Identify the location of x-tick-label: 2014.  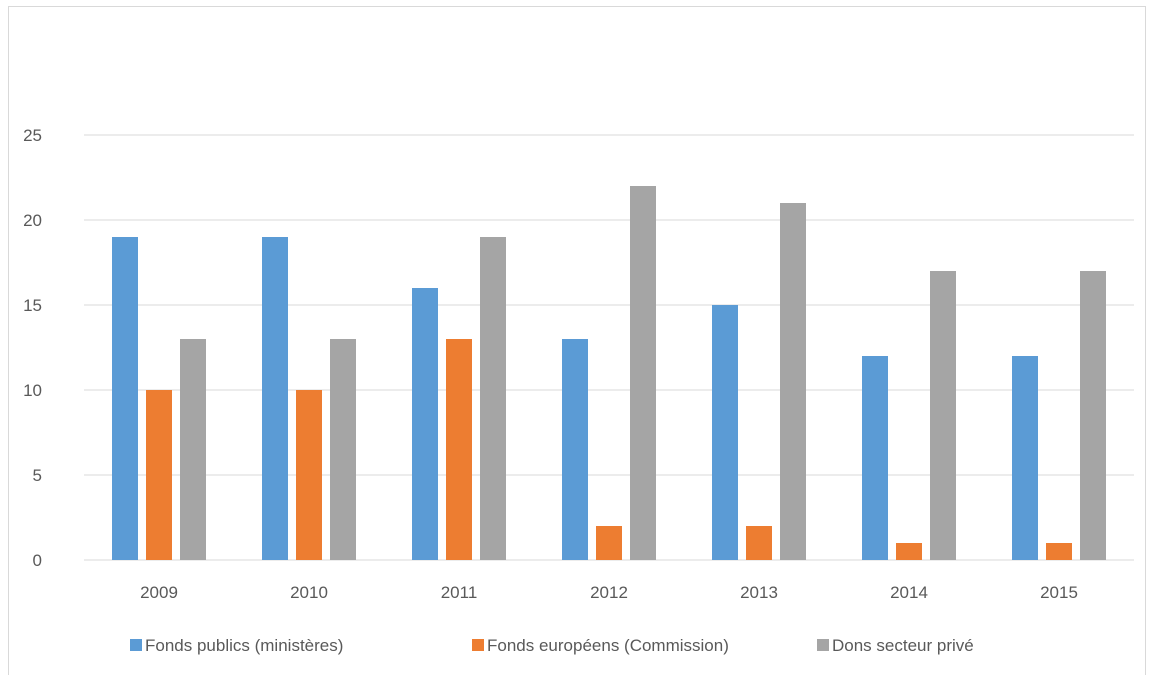
(909, 592).